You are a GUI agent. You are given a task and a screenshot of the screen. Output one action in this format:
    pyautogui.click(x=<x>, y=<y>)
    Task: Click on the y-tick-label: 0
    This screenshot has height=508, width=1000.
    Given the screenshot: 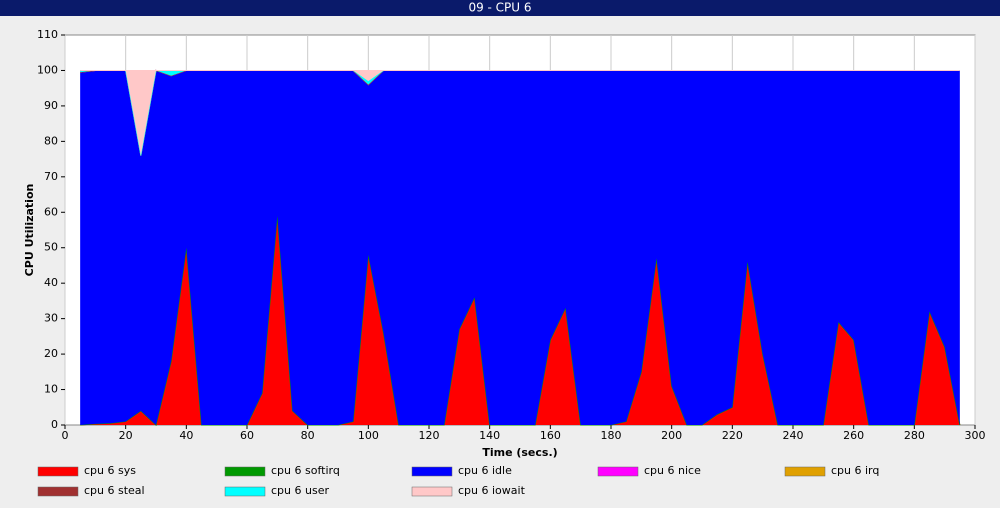 What is the action you would take?
    pyautogui.click(x=54, y=424)
    